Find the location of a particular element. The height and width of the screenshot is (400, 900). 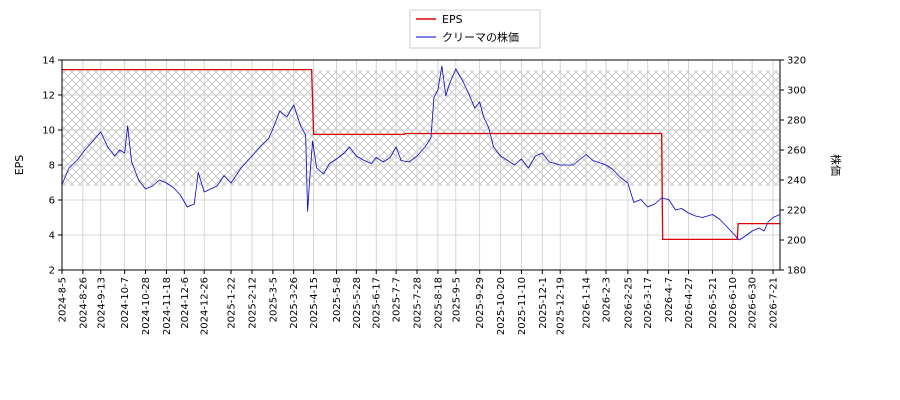

x-tick-label: 2024-10-7 is located at coordinates (125, 303).